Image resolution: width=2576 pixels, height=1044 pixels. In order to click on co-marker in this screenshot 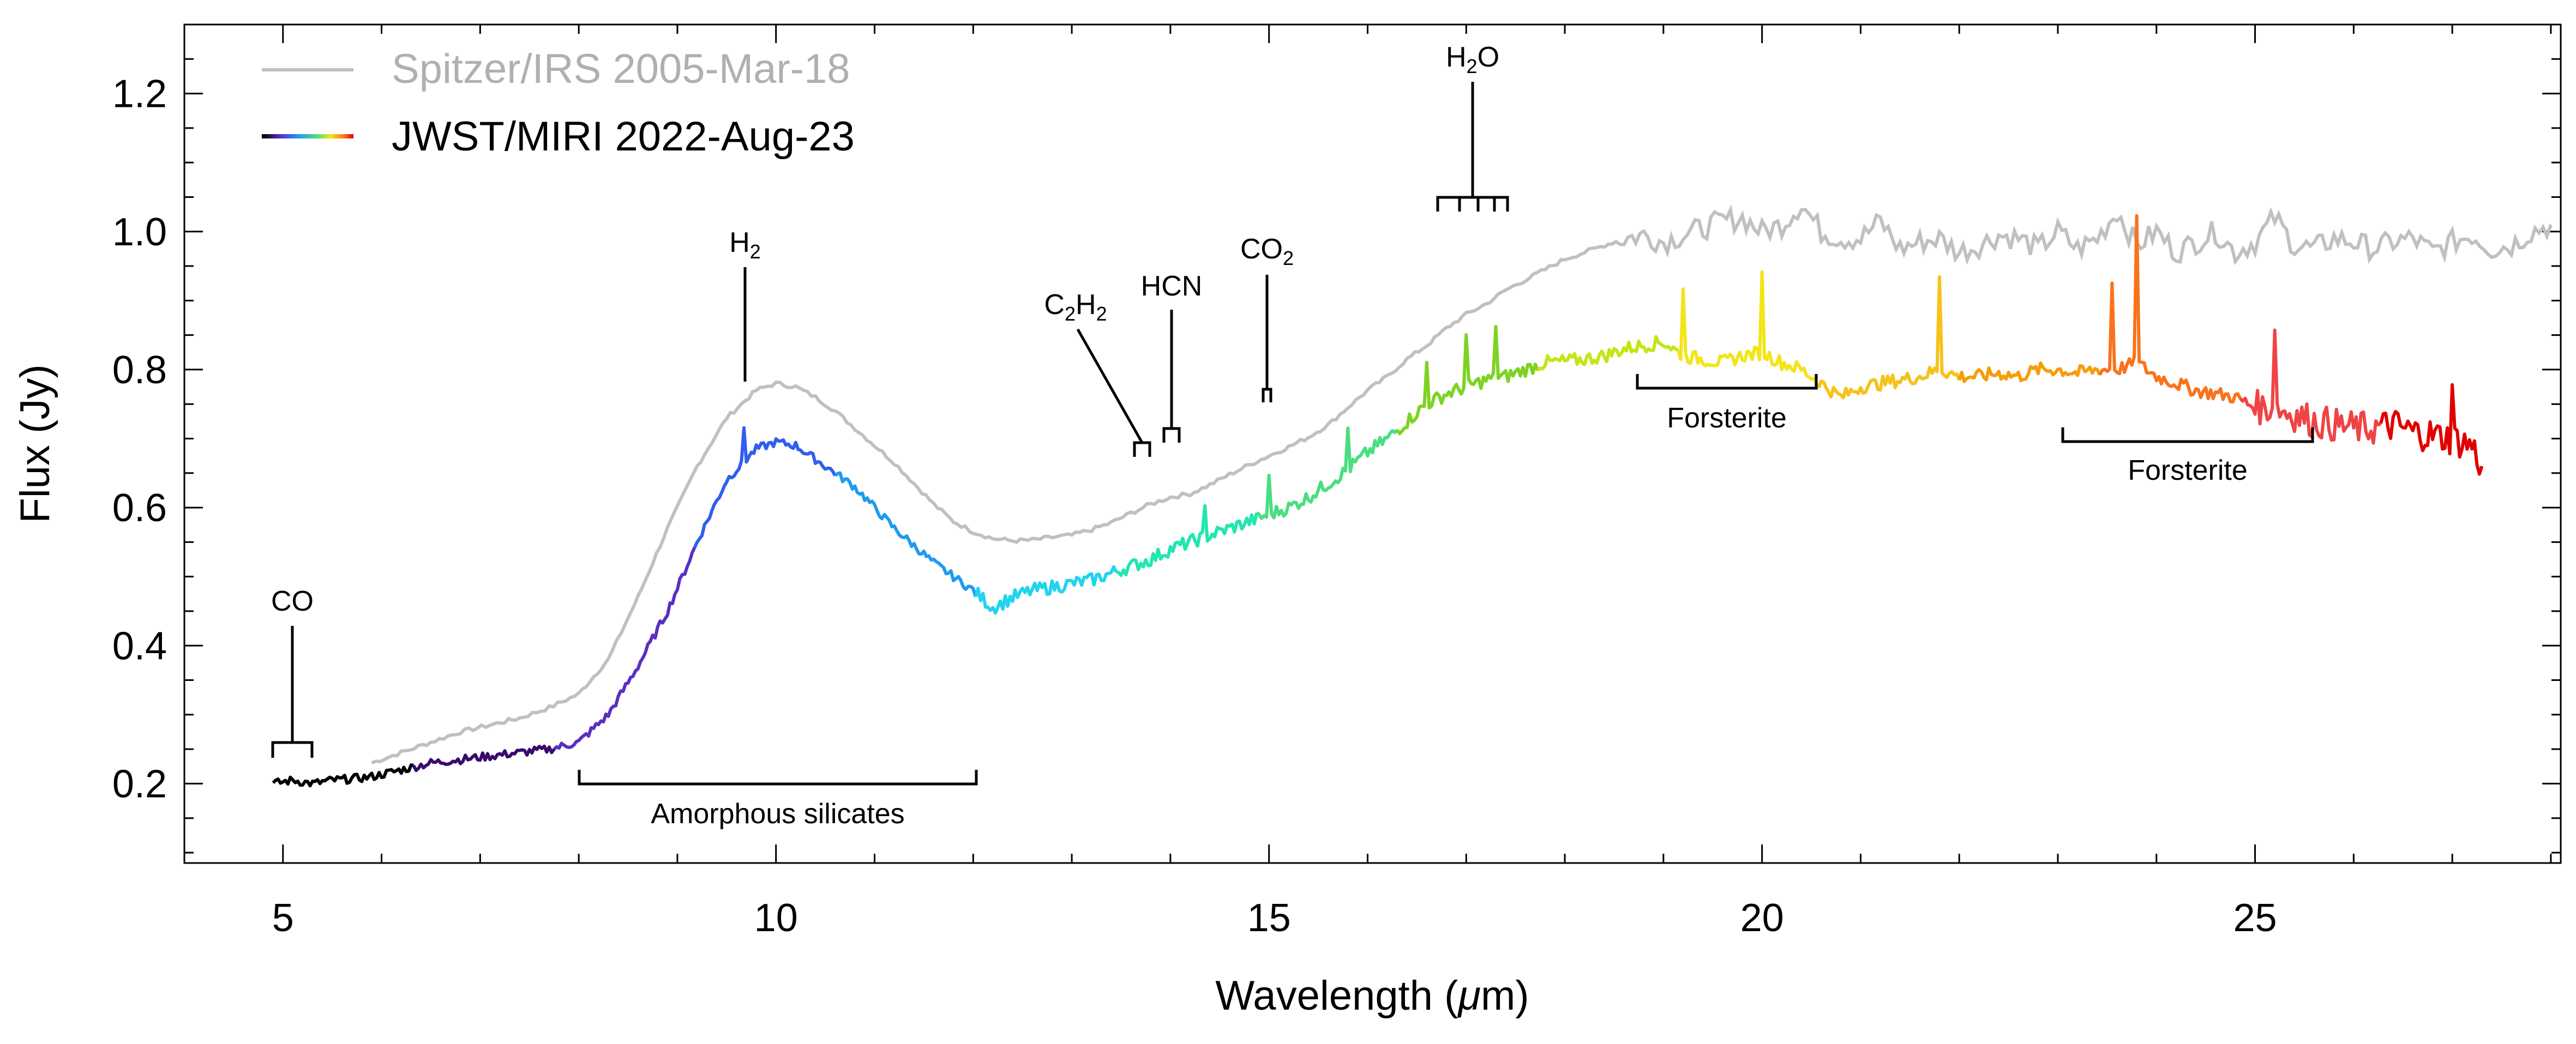, I will do `click(293, 692)`.